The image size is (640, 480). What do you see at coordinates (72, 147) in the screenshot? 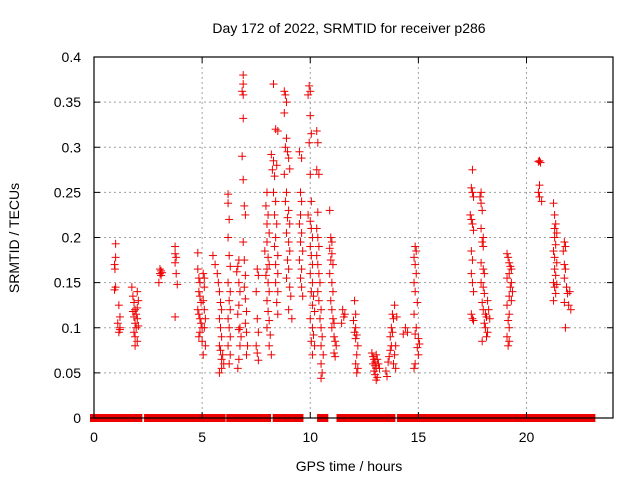
I see `y-tick-label: 0.3` at bounding box center [72, 147].